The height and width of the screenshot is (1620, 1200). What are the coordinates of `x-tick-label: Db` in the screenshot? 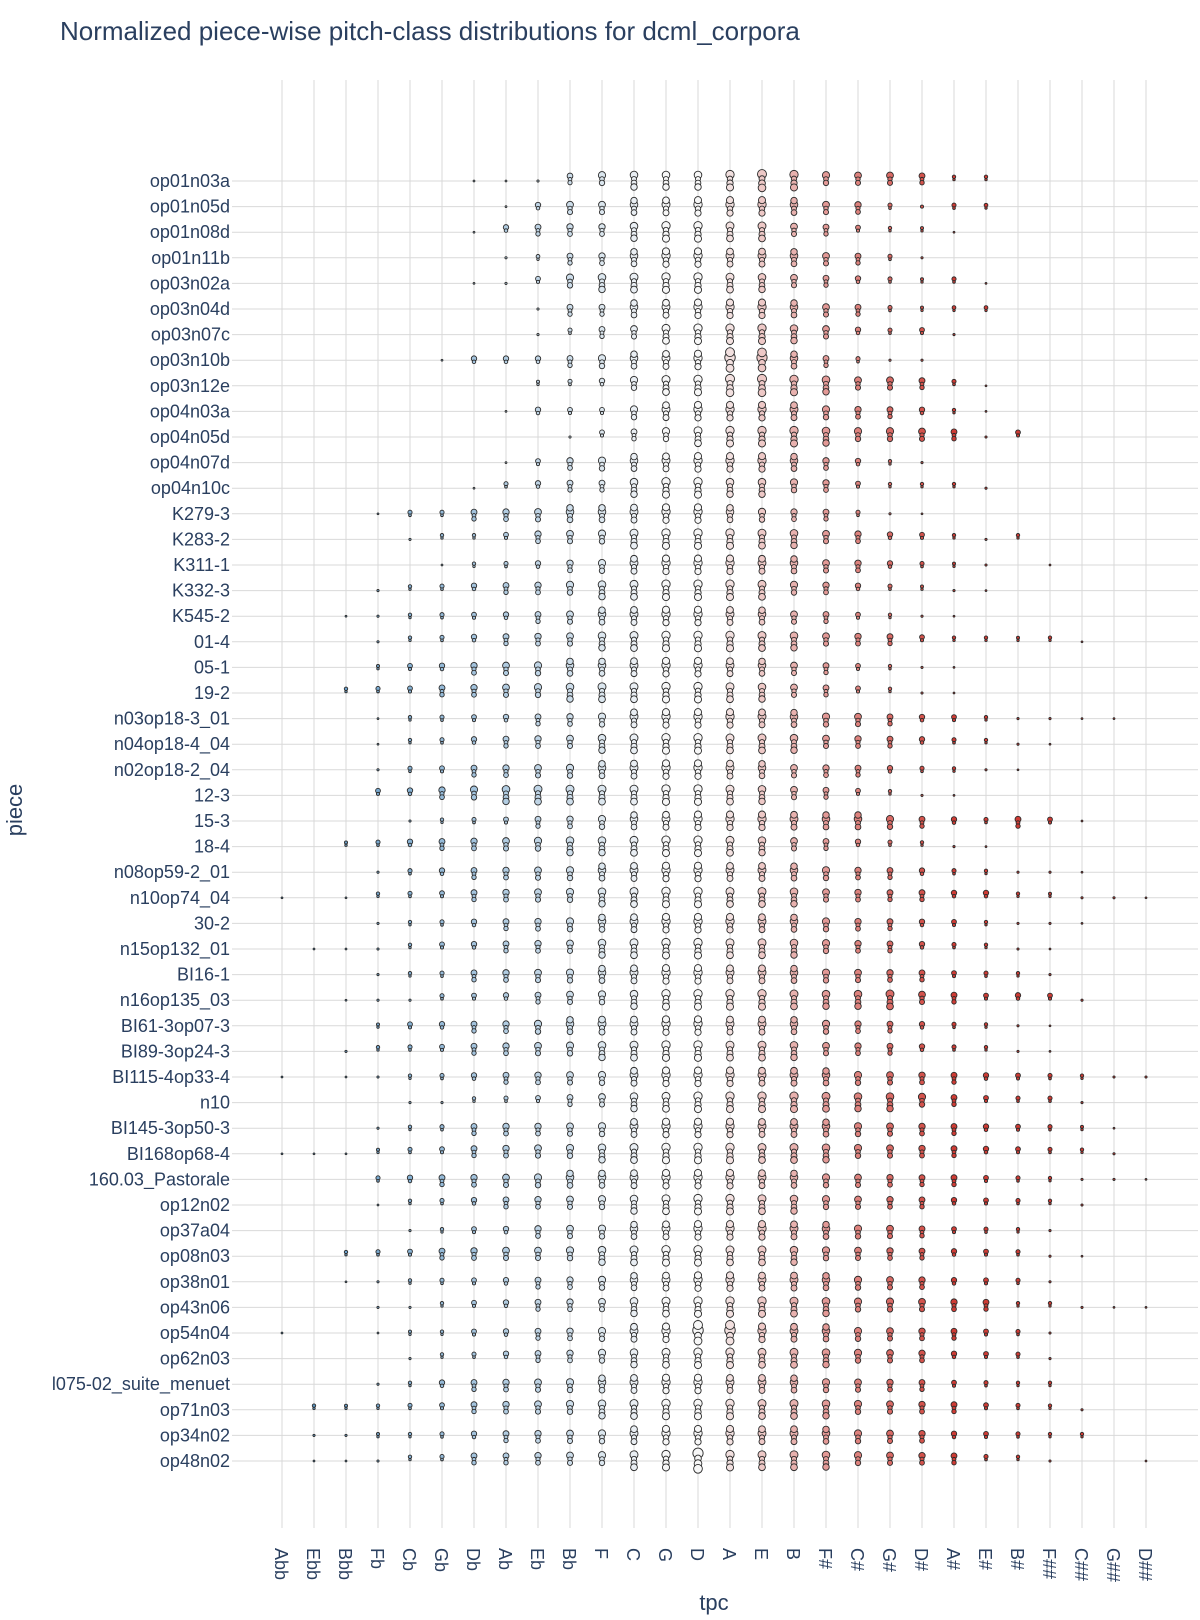 It's located at (473, 1559).